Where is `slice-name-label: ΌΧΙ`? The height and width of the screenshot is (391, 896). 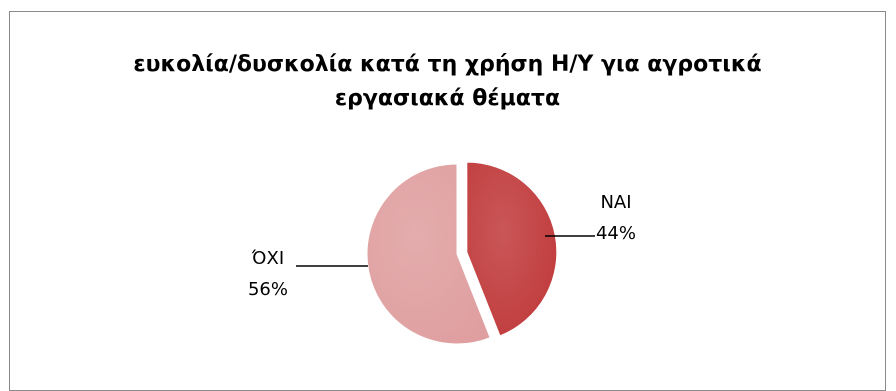
slice-name-label: ΌΧΙ is located at coordinates (267, 258).